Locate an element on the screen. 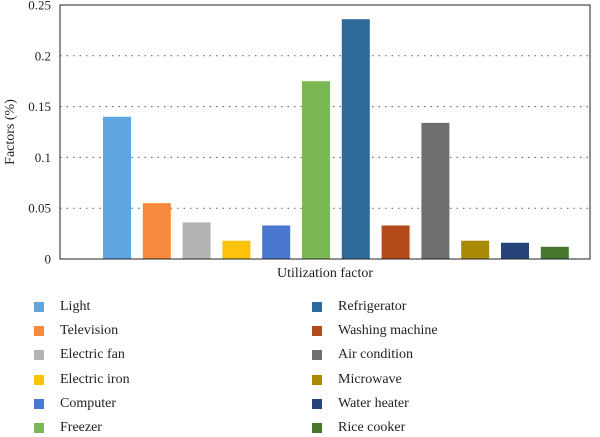 This screenshot has height=437, width=600. legend-item: Washing machine is located at coordinates (375, 331).